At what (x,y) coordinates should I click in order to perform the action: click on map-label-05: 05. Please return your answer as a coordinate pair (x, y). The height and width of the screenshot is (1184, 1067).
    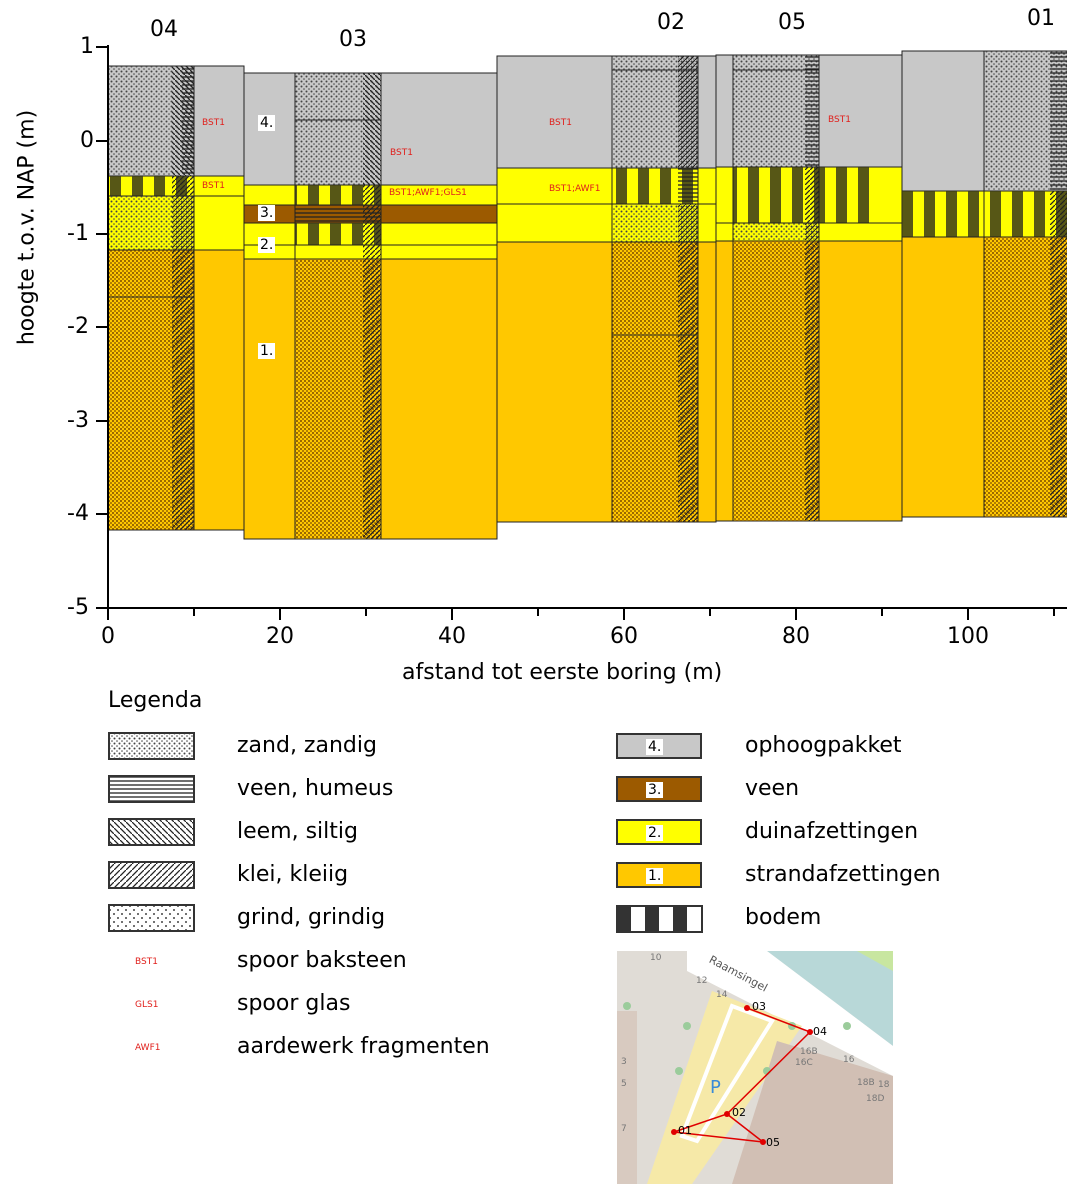
    Looking at the image, I should click on (773, 1142).